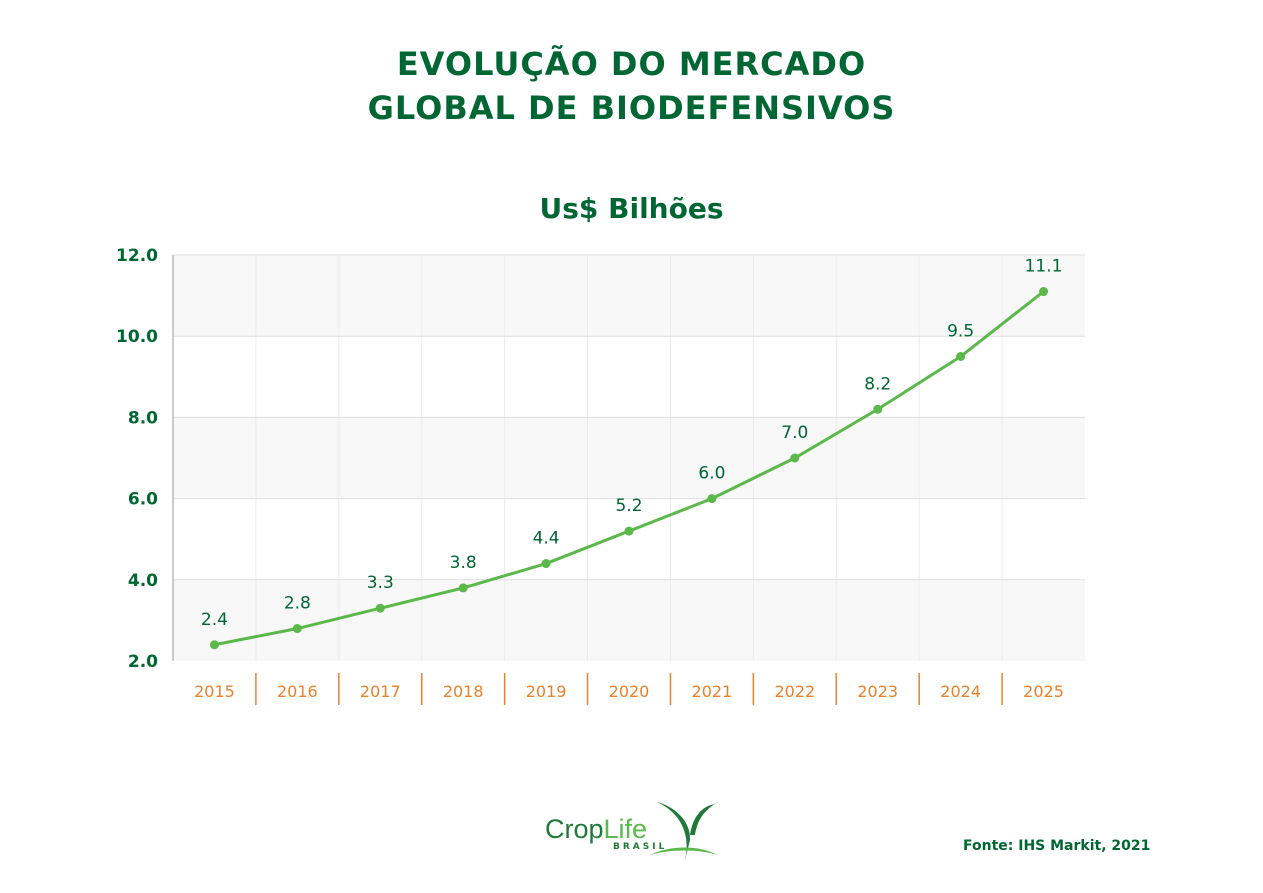  Describe the element at coordinates (143, 418) in the screenshot. I see `y-tick-label: 8.0` at that location.